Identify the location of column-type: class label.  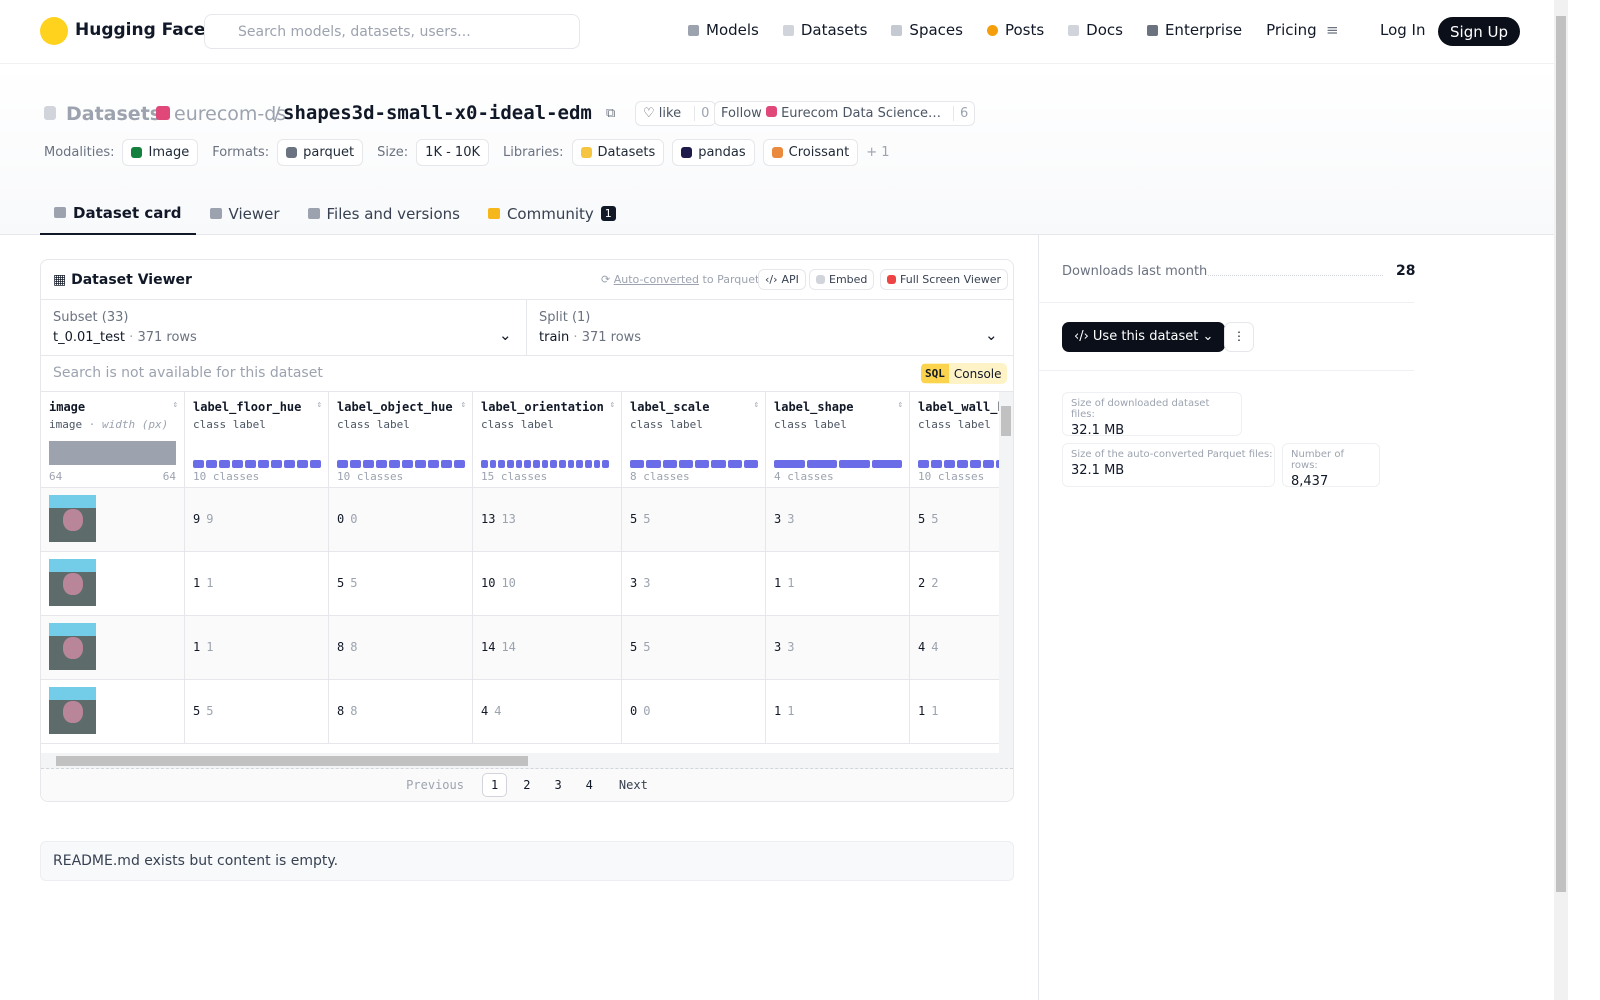
(229, 424).